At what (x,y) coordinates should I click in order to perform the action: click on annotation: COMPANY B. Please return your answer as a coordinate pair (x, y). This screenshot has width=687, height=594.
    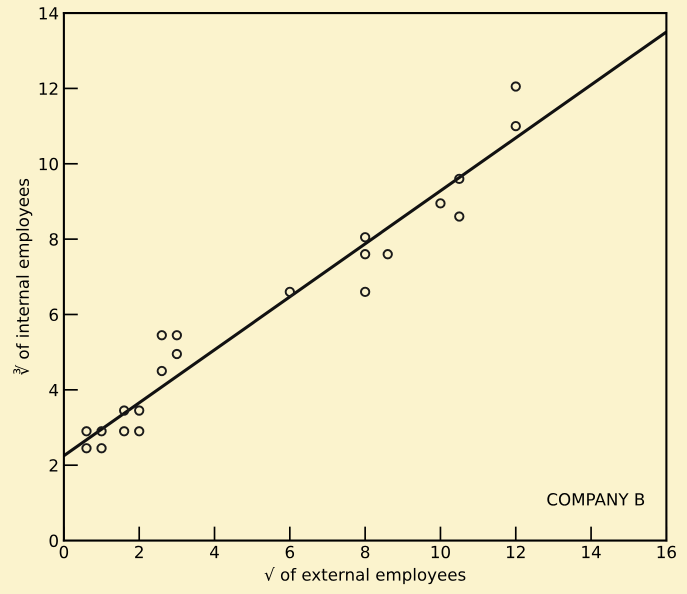
    Looking at the image, I should click on (595, 499).